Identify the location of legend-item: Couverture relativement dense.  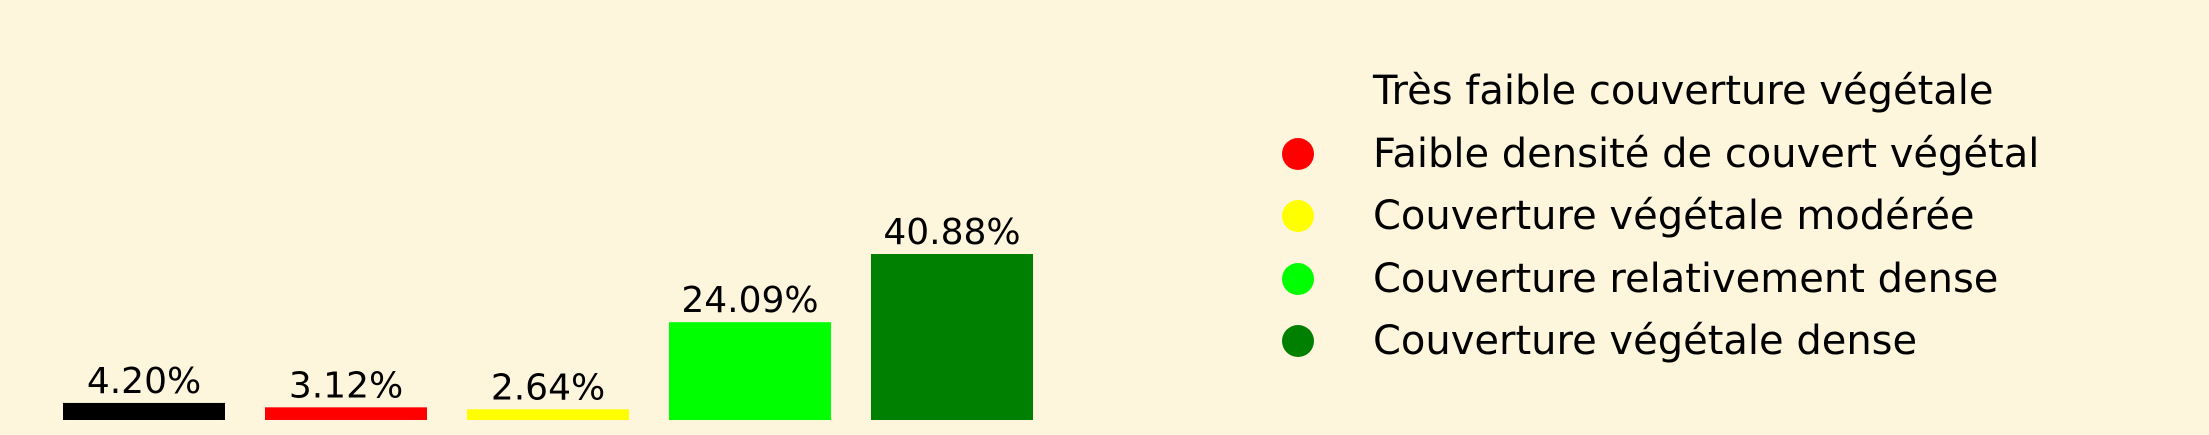
(1710, 279).